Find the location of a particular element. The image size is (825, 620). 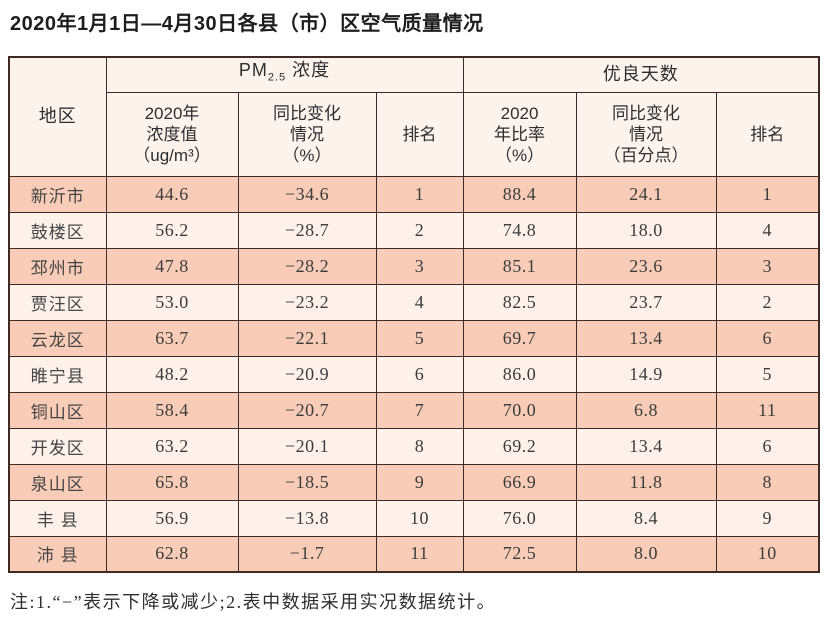

pm-rank-cell: 11 is located at coordinates (419, 554).